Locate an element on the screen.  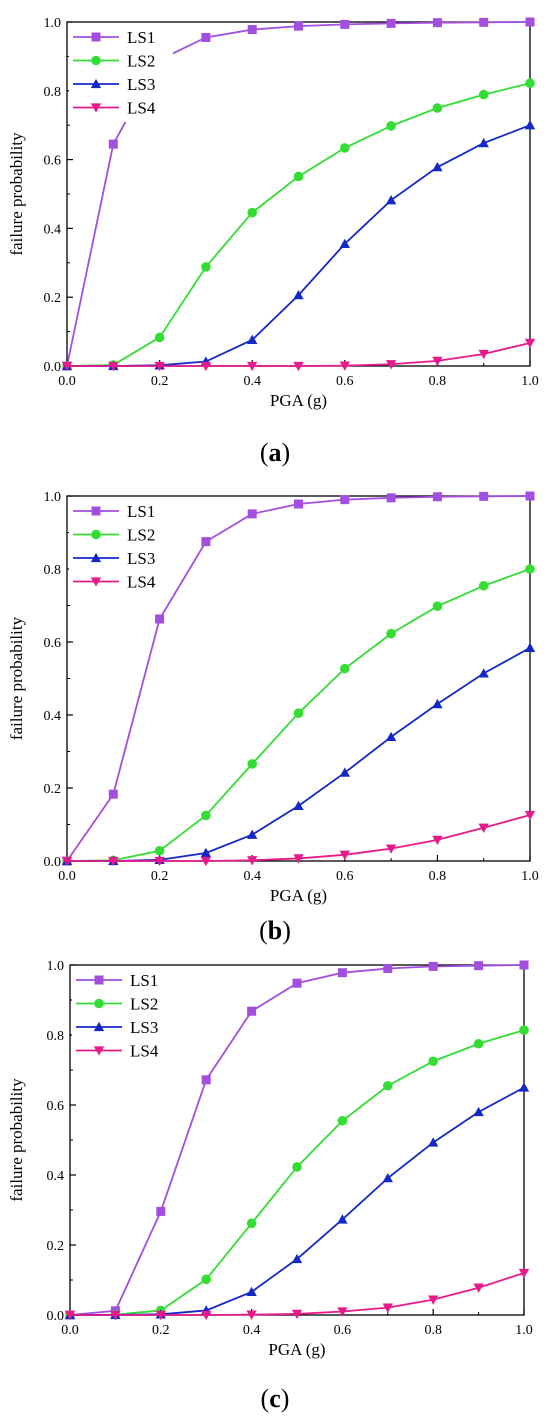
legend-label: LS3 is located at coordinates (144, 1027).